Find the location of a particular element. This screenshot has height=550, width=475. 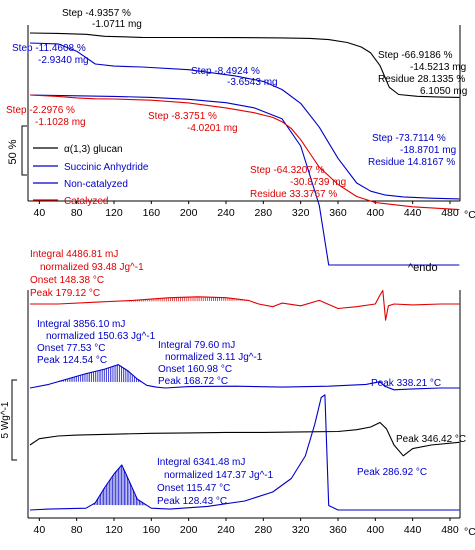

legend-entry-noncatalyzed: Non-catalyzed is located at coordinates (96, 184).